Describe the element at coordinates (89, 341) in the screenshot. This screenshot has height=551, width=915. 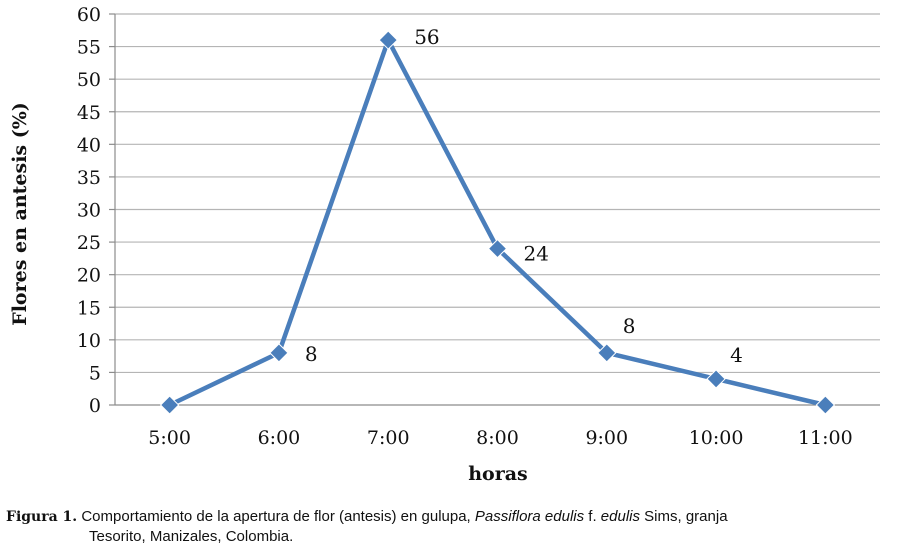
I see `y-tick-label: 10` at that location.